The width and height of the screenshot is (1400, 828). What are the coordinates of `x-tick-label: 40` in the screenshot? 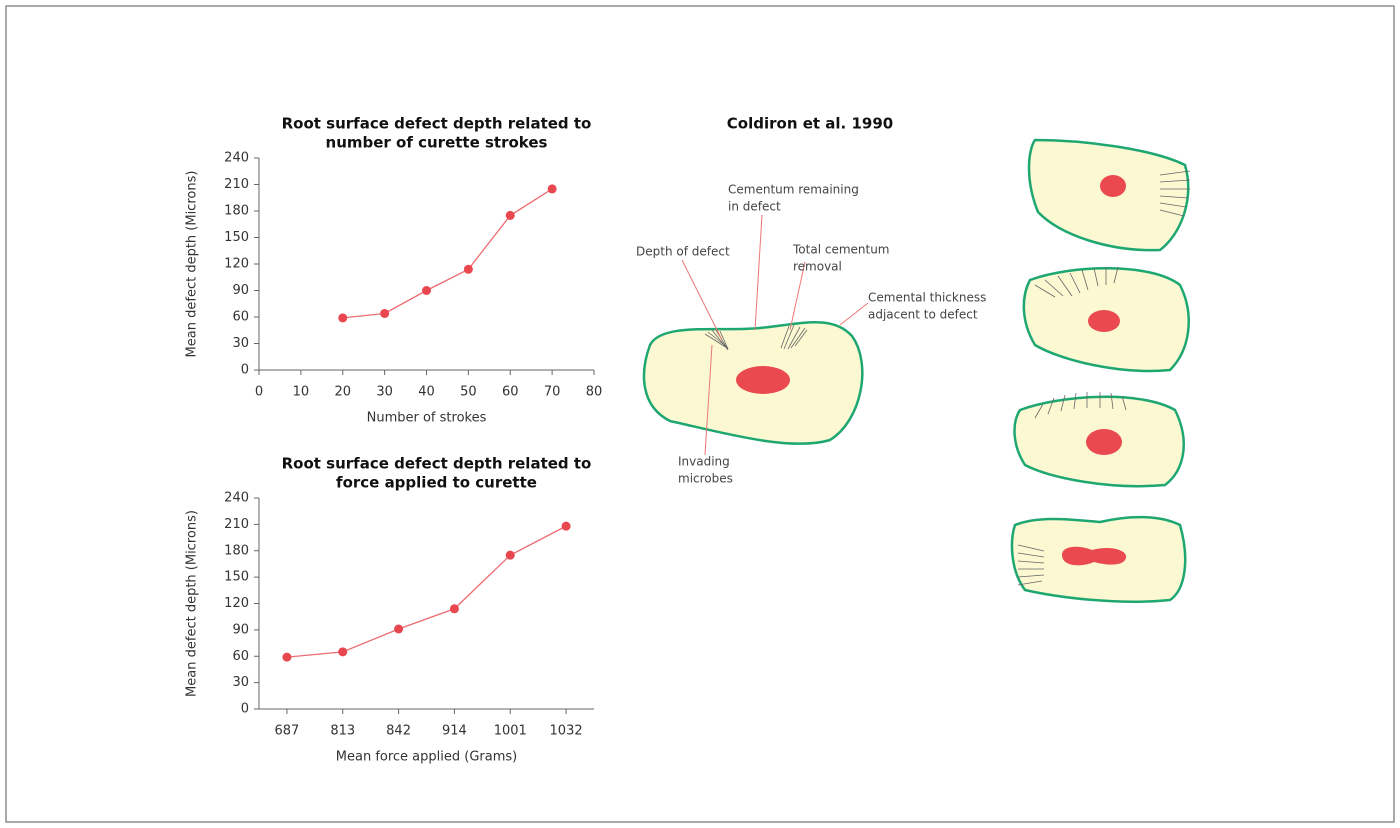 It's located at (426, 392).